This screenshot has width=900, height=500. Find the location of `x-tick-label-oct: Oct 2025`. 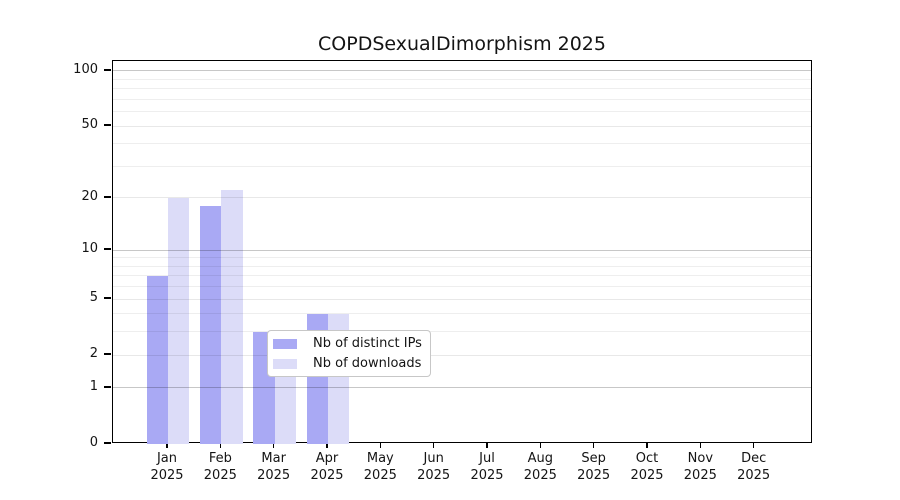

x-tick-label-oct: Oct 2025 is located at coordinates (647, 467).